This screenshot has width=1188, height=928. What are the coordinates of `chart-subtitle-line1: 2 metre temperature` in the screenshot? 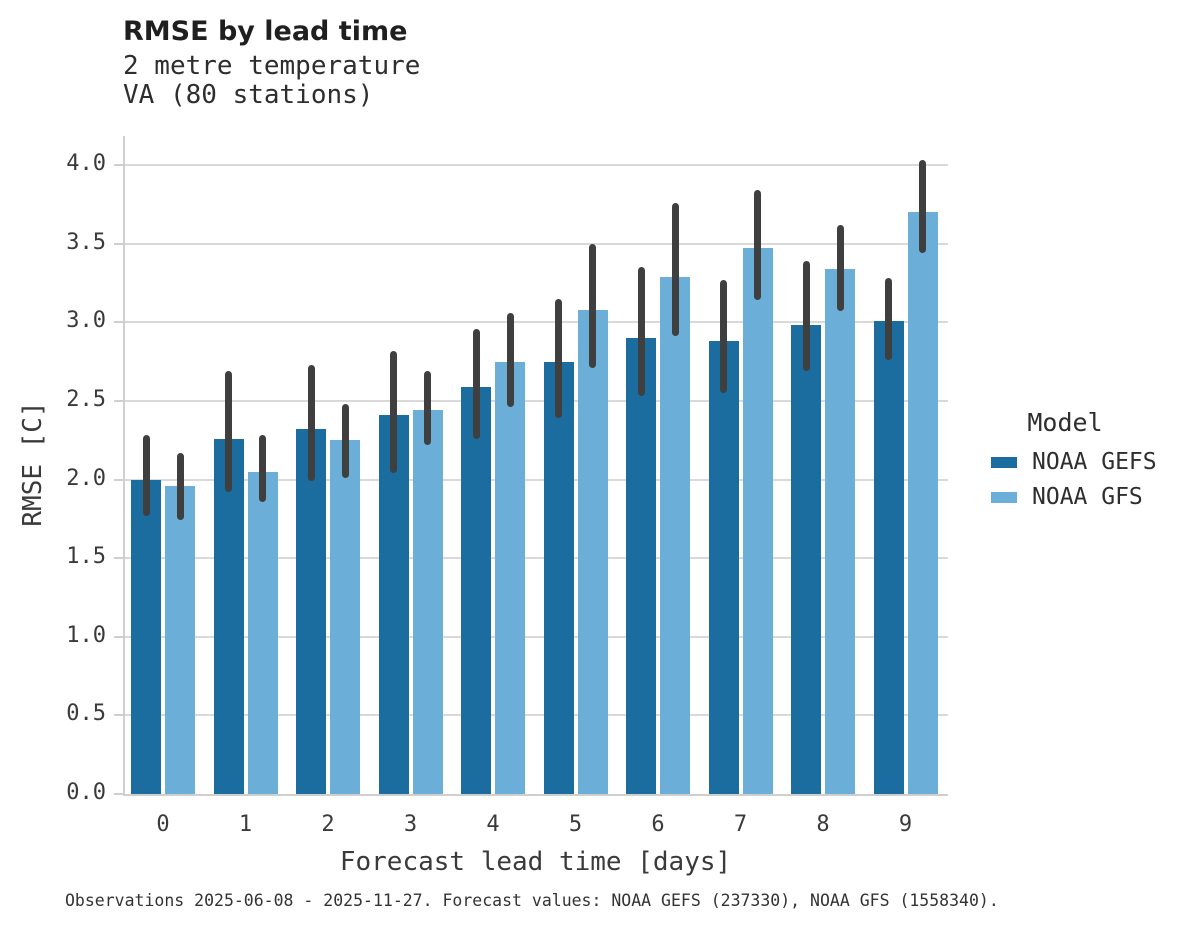 It's located at (272, 66).